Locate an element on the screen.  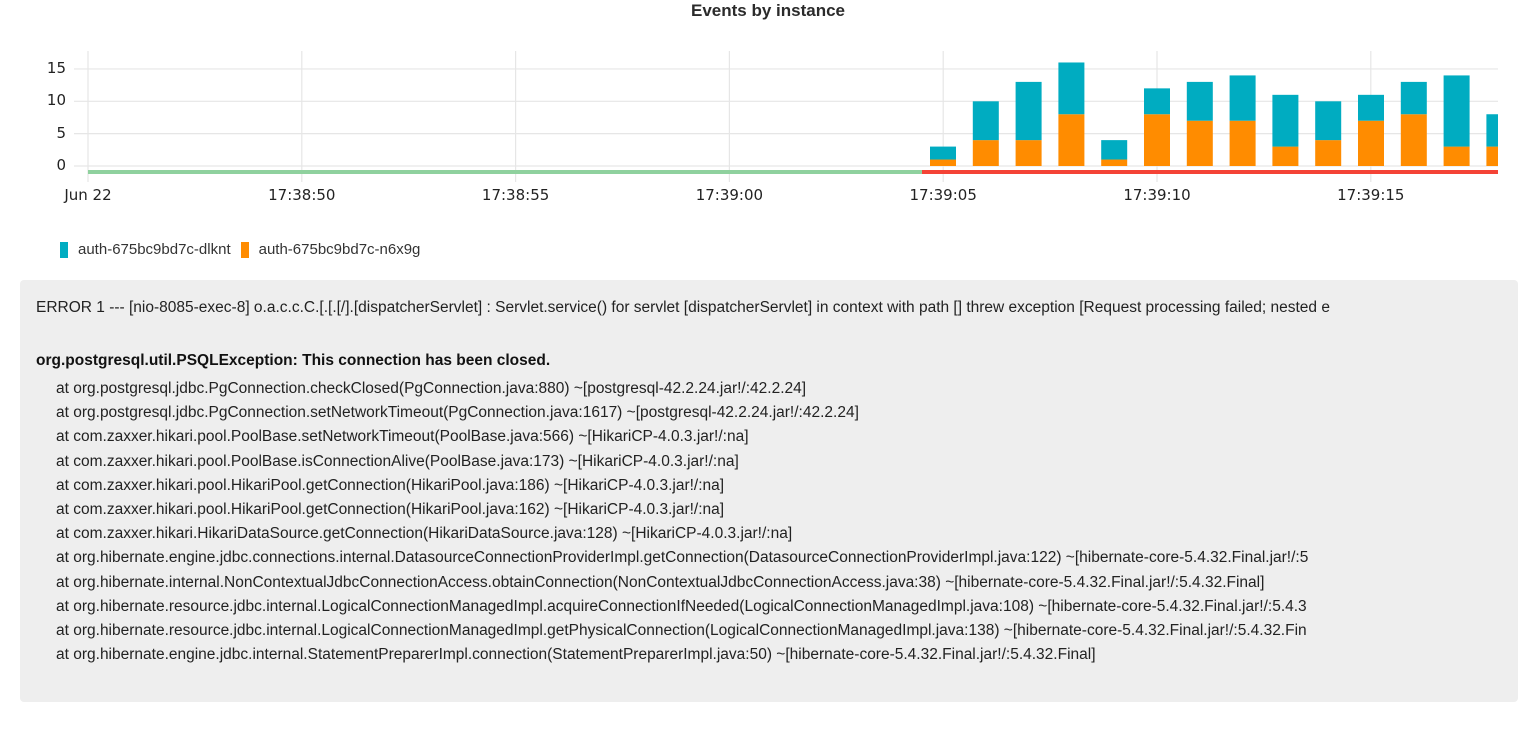
y-axis-tick-label: 5 is located at coordinates (61, 132).